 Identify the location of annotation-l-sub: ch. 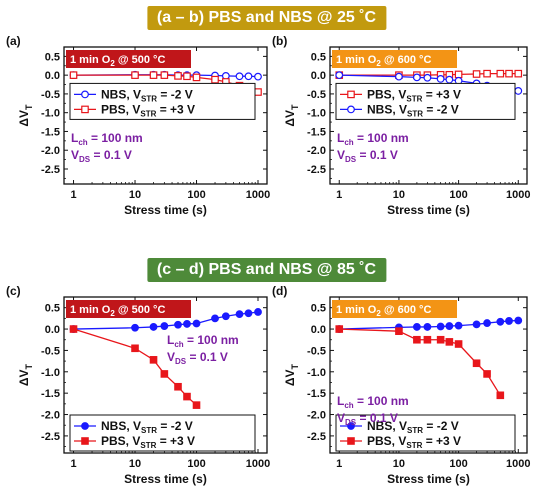
(82, 142).